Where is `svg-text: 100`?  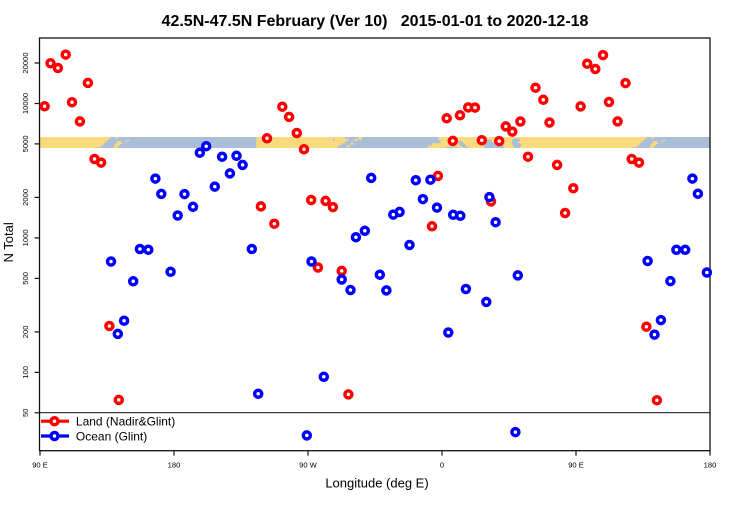 svg-text: 100 is located at coordinates (25, 372).